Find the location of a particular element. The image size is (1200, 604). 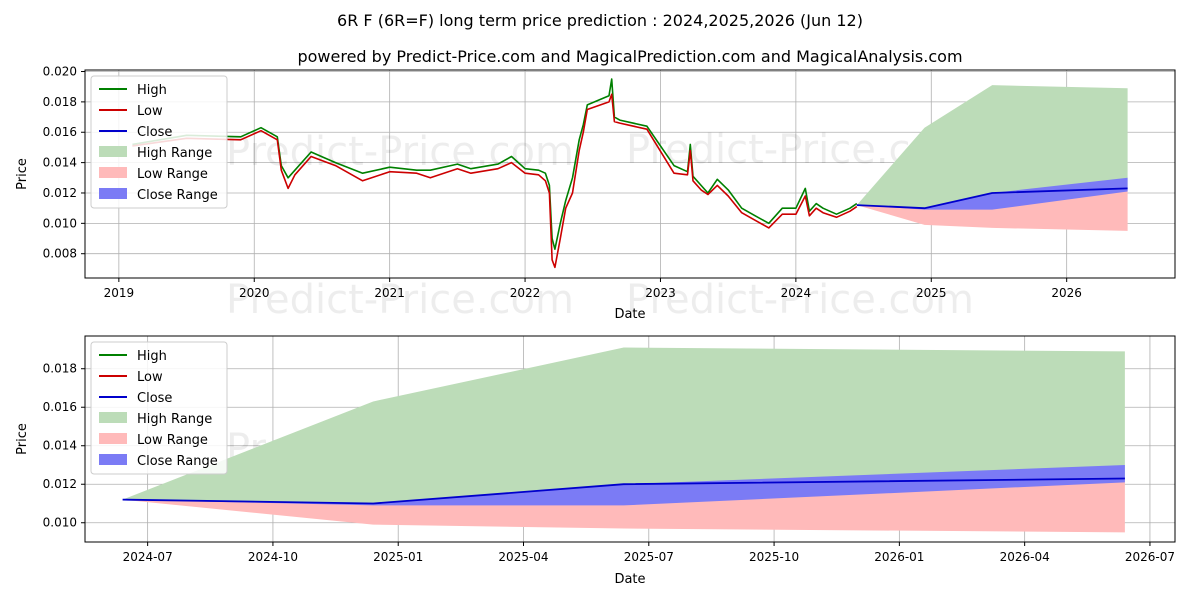

y-tick-label: 0.008 is located at coordinates (60, 254).